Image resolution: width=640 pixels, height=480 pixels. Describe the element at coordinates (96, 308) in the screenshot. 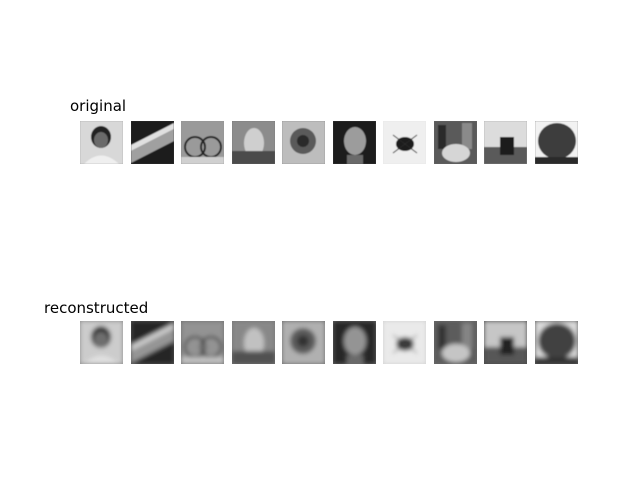

I see `reconstructed-row-label: reconstructed` at that location.